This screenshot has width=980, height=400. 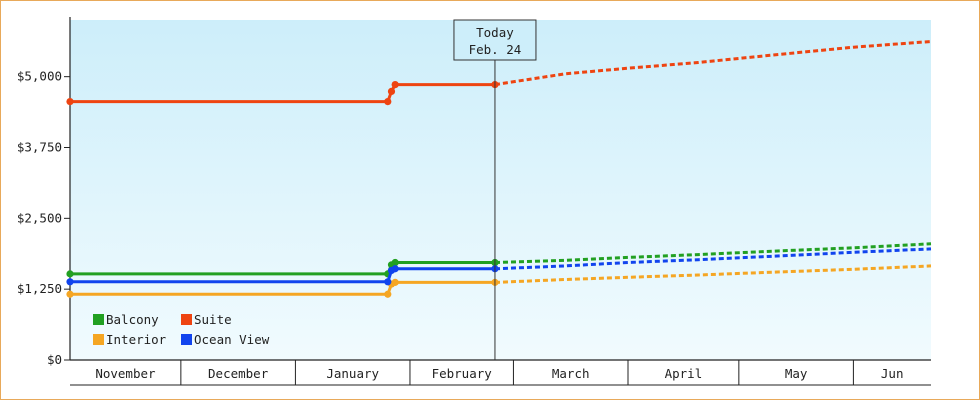 What do you see at coordinates (39, 147) in the screenshot?
I see `y-tick-label: $3,750` at bounding box center [39, 147].